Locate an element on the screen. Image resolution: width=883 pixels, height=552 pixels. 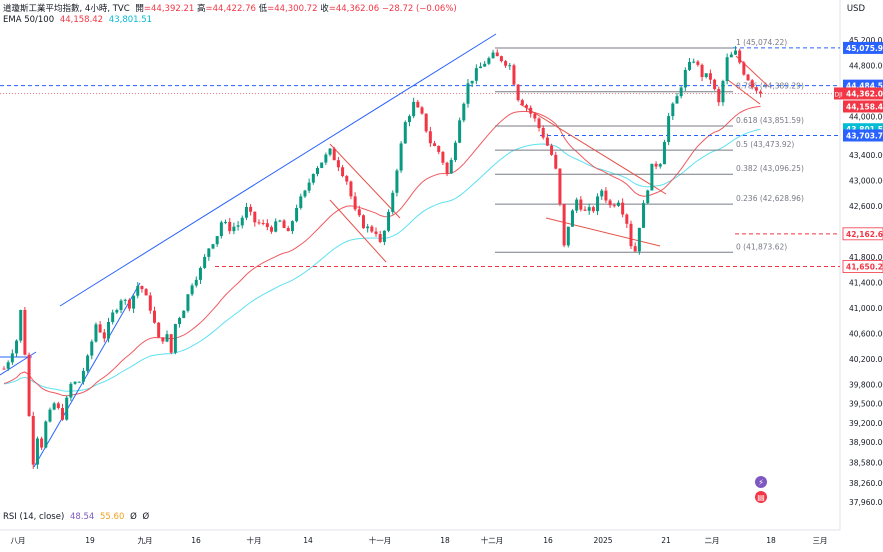
time-axis-tick-label: 2025 is located at coordinates (602, 540).